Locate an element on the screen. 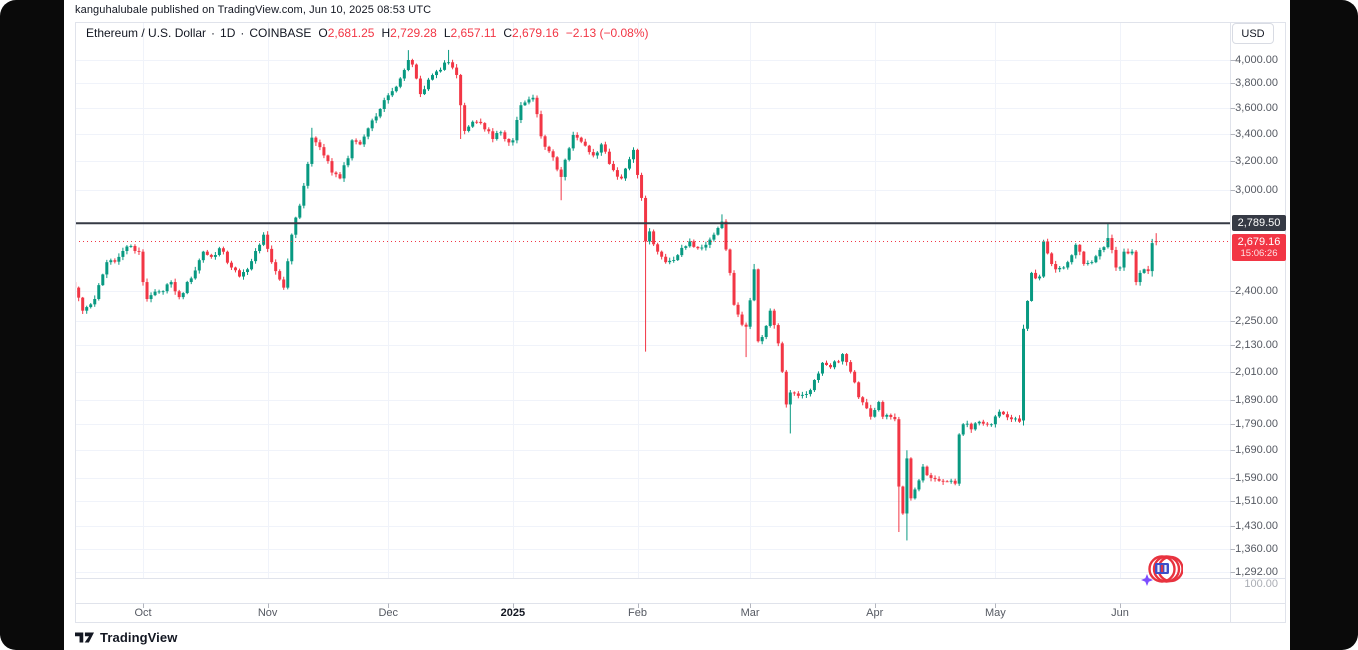  time-axis-label: Nov is located at coordinates (267, 613).